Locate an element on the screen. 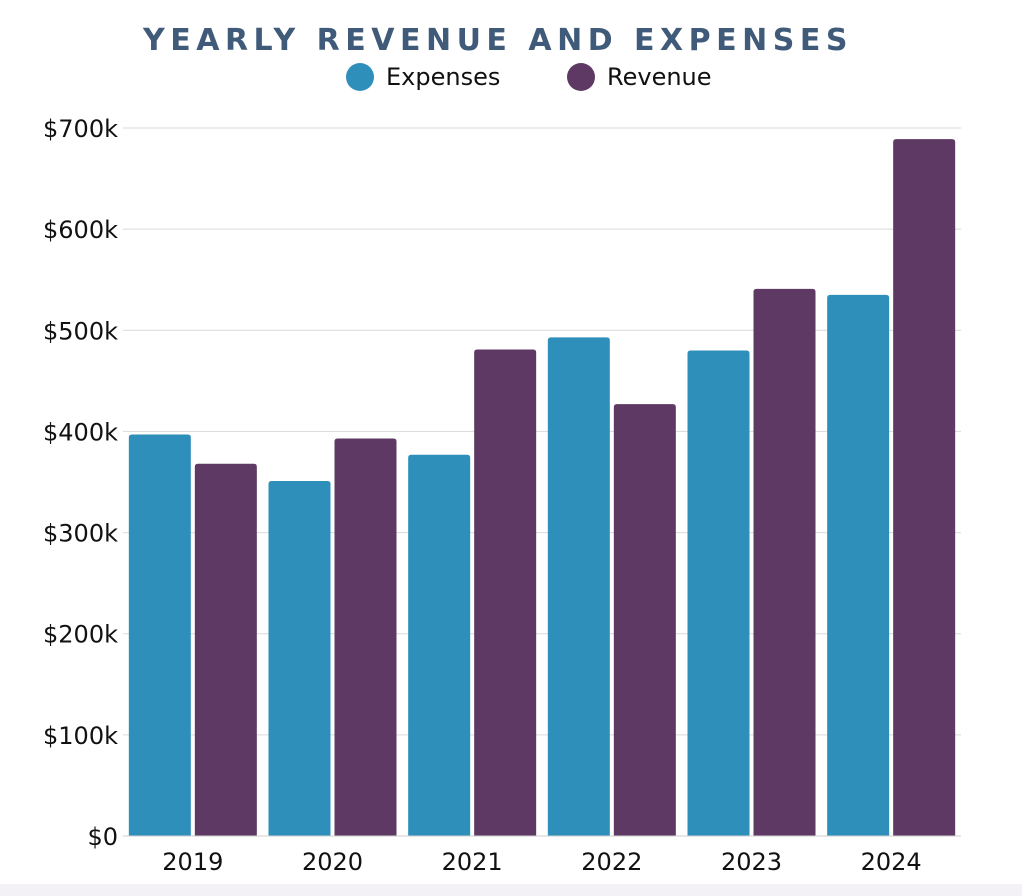 The height and width of the screenshot is (896, 1022). bar-revenue-2023 is located at coordinates (784, 562).